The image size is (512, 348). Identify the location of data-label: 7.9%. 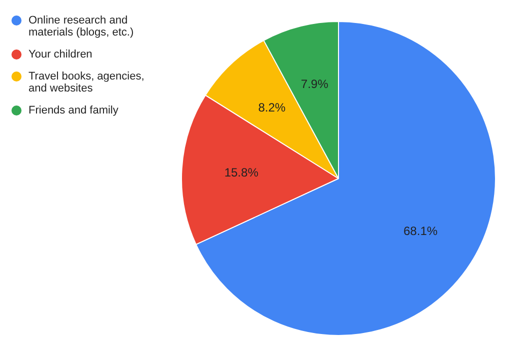
(314, 84).